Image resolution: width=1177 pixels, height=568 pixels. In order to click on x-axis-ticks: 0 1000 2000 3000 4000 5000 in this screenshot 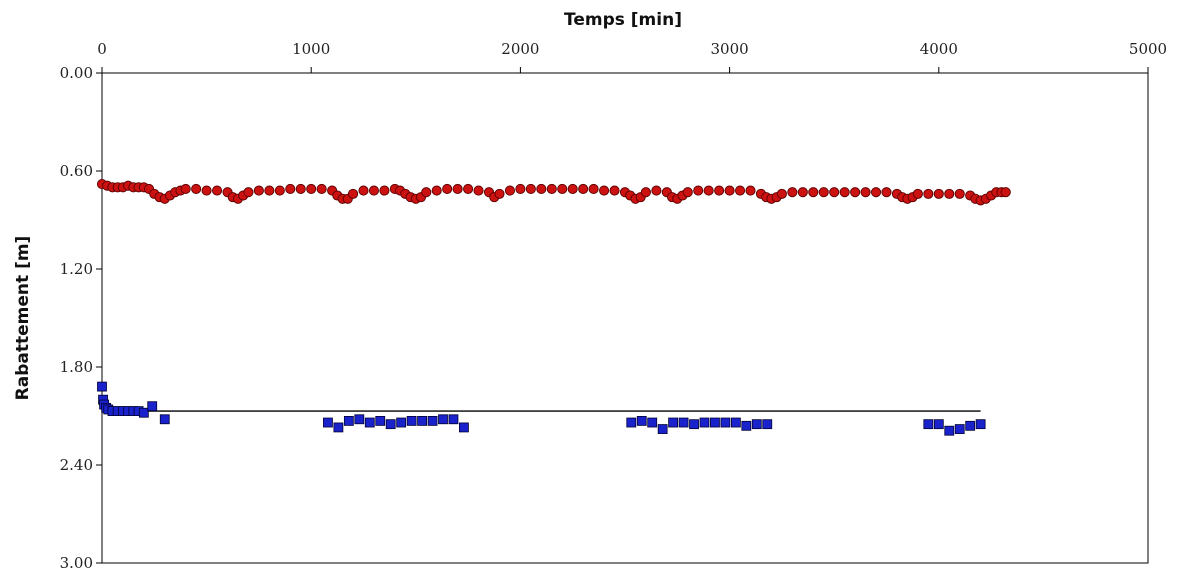, I will do `click(632, 56)`.